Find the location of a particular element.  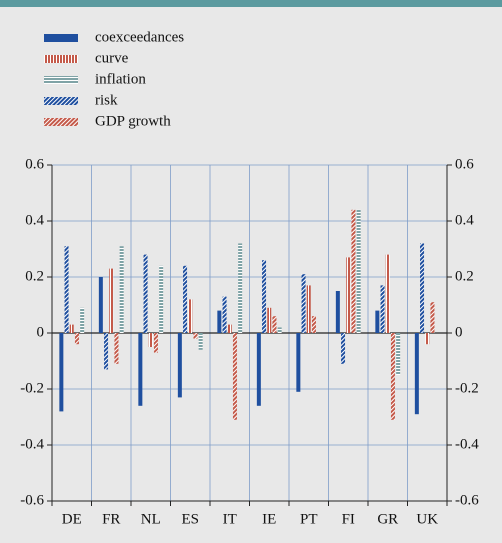

x-tick-label: UK is located at coordinates (427, 519).